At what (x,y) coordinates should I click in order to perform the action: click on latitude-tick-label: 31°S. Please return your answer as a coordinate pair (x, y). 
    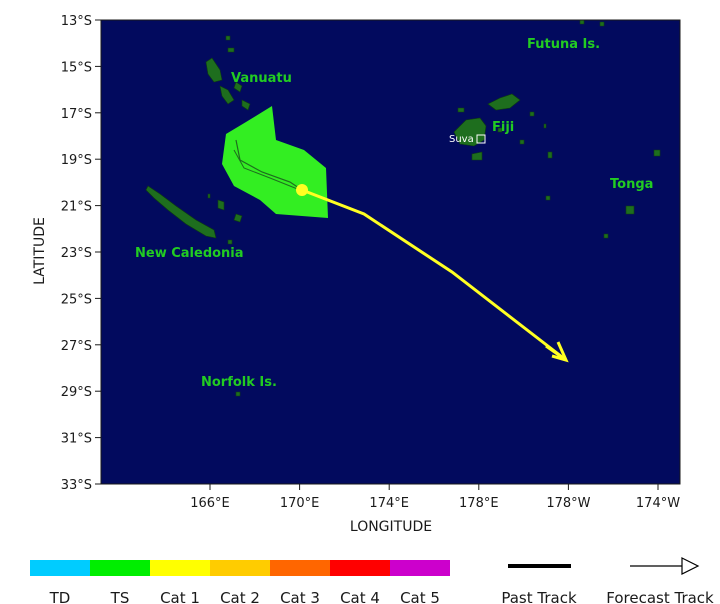
    Looking at the image, I should click on (76, 439).